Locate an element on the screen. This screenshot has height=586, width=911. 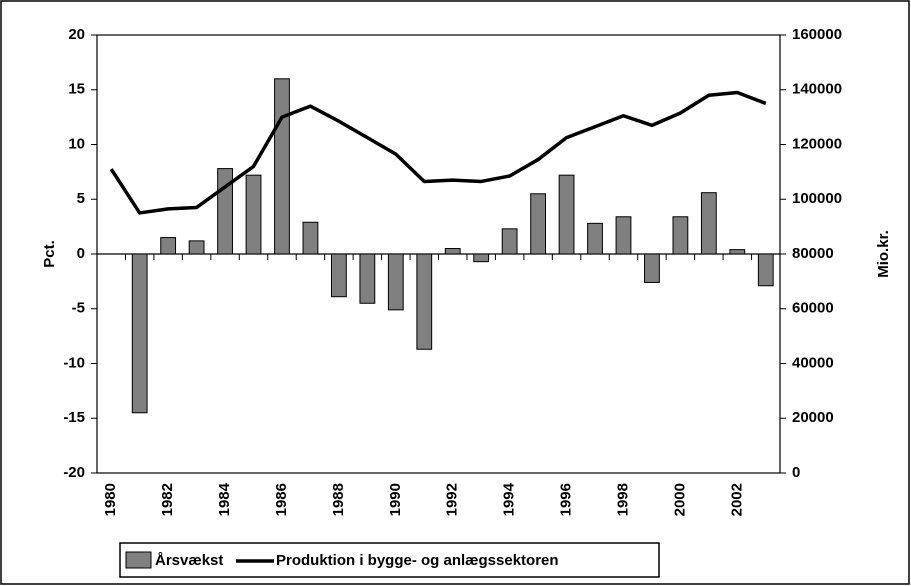
x-tick-label: 1986 is located at coordinates (281, 499).